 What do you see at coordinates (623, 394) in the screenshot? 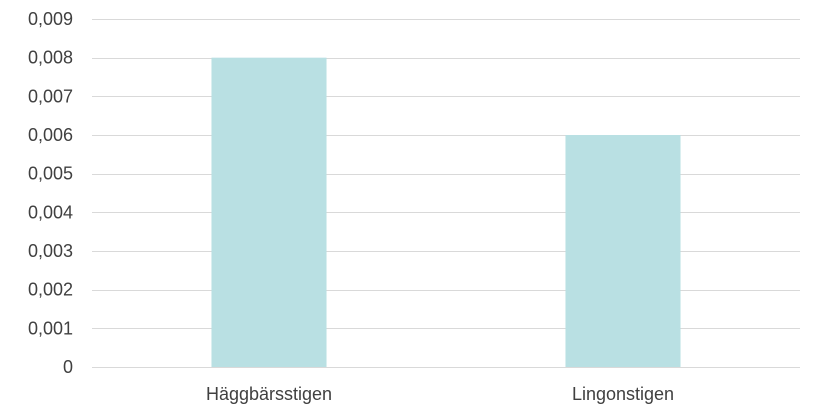
I see `x-category-label: Lingonstigen` at bounding box center [623, 394].